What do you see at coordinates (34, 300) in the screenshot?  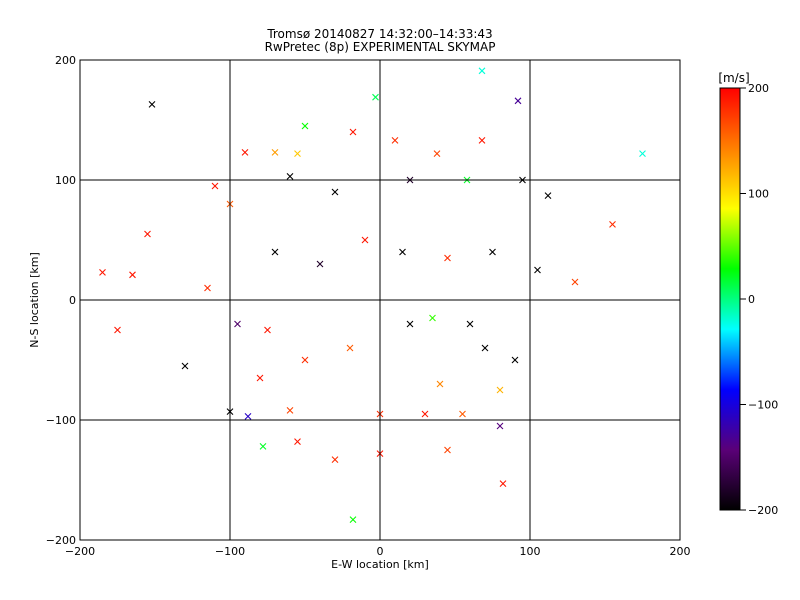 I see `y-axis-label: N-S location [km]` at bounding box center [34, 300].